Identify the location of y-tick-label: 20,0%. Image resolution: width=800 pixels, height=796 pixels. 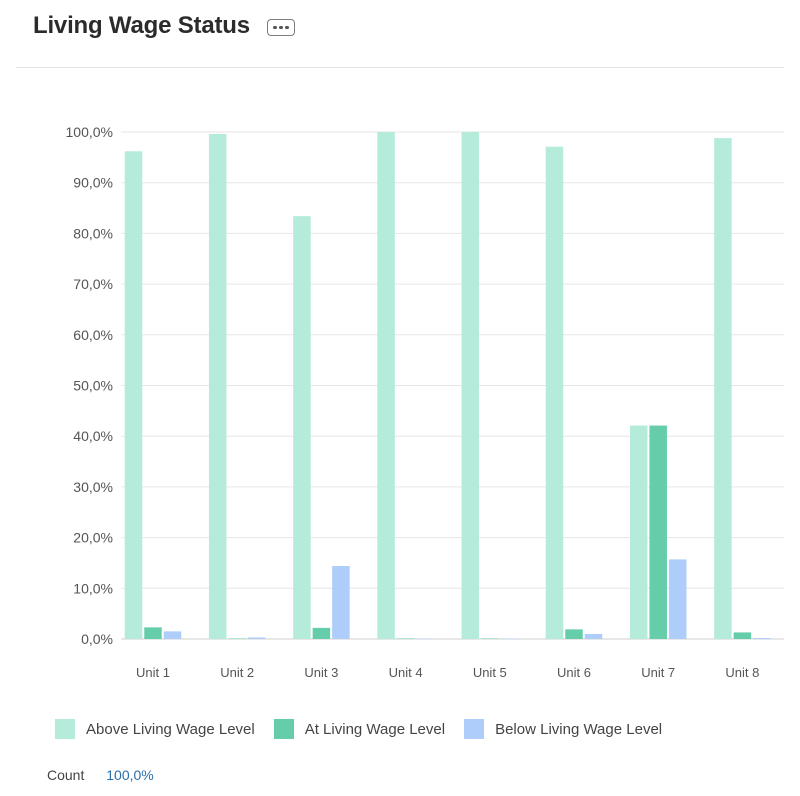
(93, 538).